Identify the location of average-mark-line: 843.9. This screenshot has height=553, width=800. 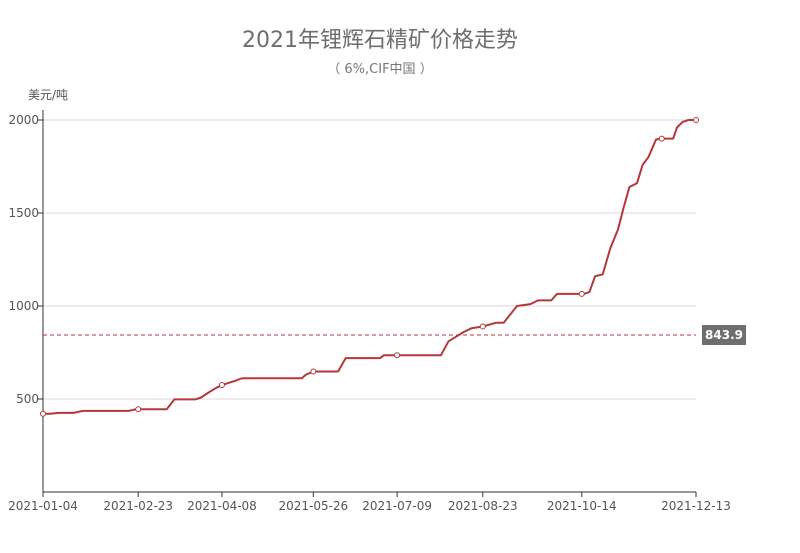
(394, 335).